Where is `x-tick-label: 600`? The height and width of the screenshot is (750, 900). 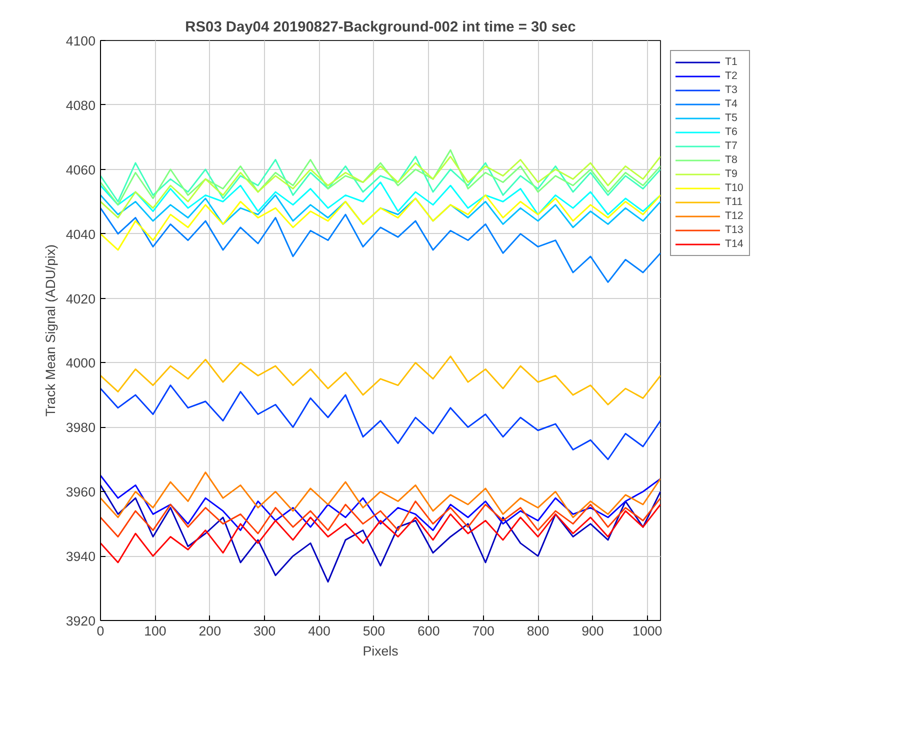
x-tick-label: 600 is located at coordinates (429, 631).